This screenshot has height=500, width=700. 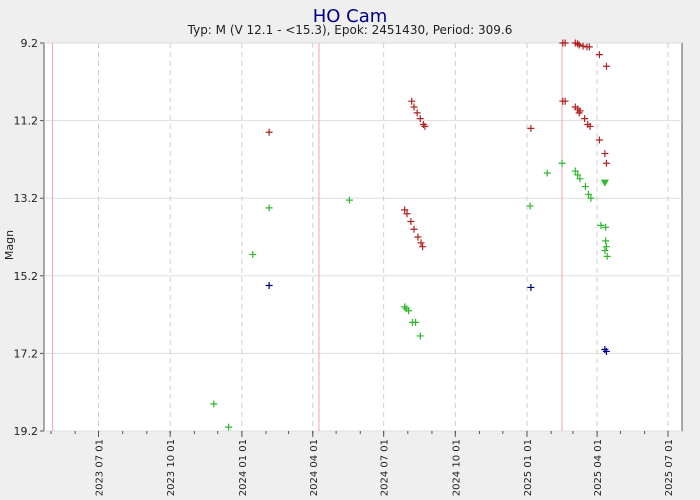 I want to click on y-tick-label: 9.2, so click(x=30, y=43).